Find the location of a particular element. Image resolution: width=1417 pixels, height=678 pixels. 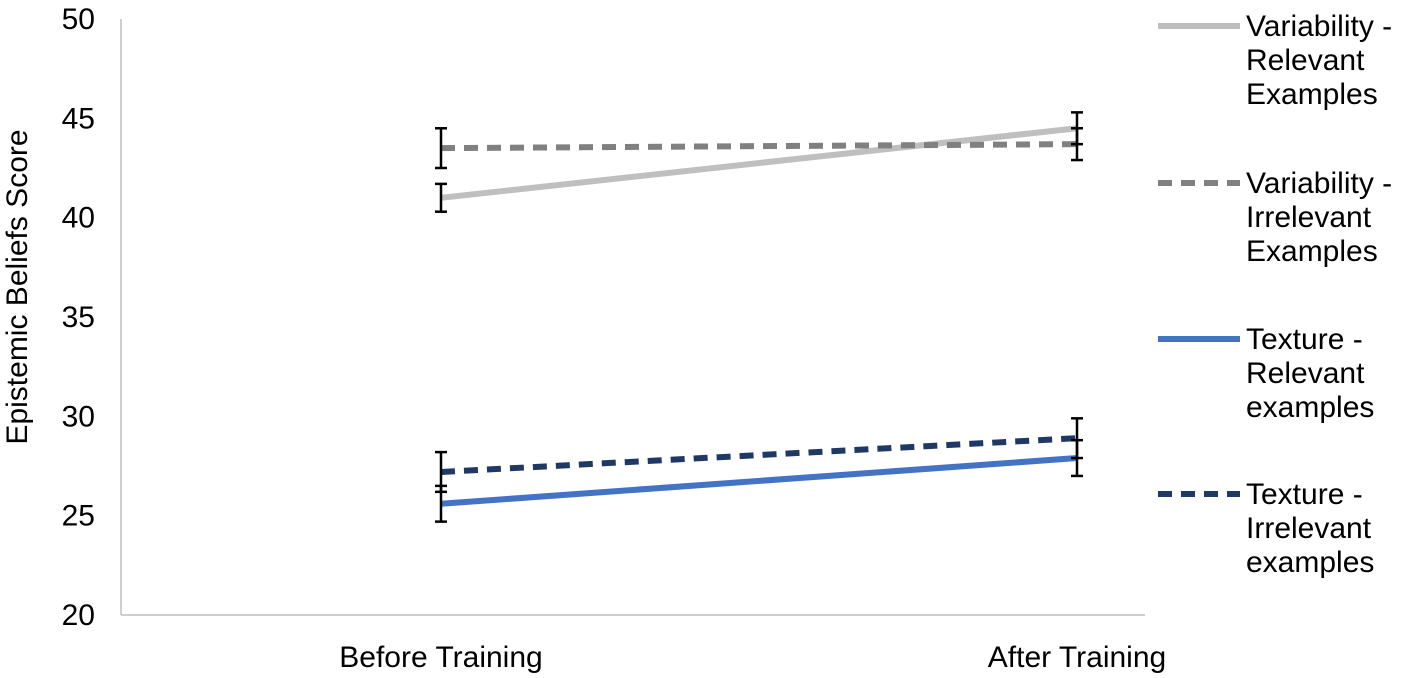

y-tick-label: 30 is located at coordinates (78, 416).